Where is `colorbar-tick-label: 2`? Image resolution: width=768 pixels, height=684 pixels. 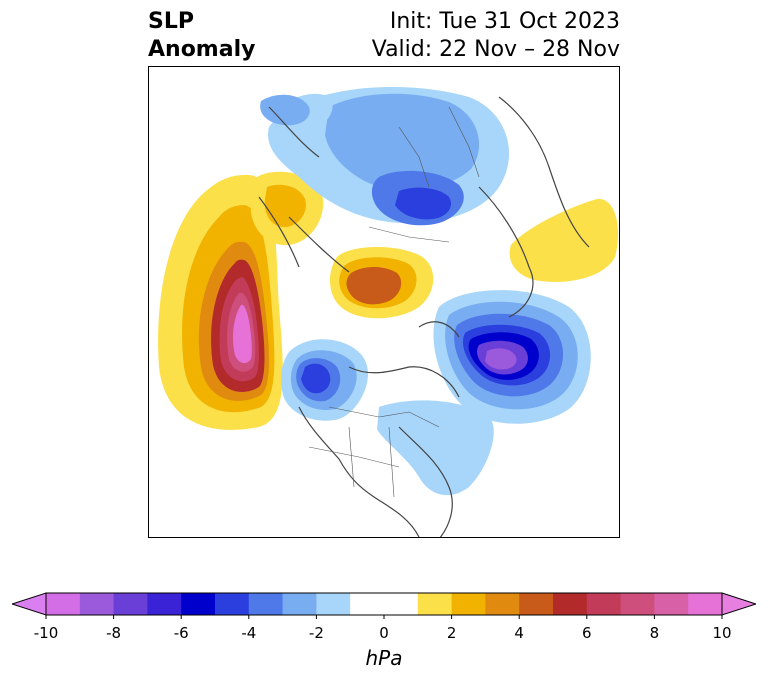 colorbar-tick-label: 2 is located at coordinates (451, 633).